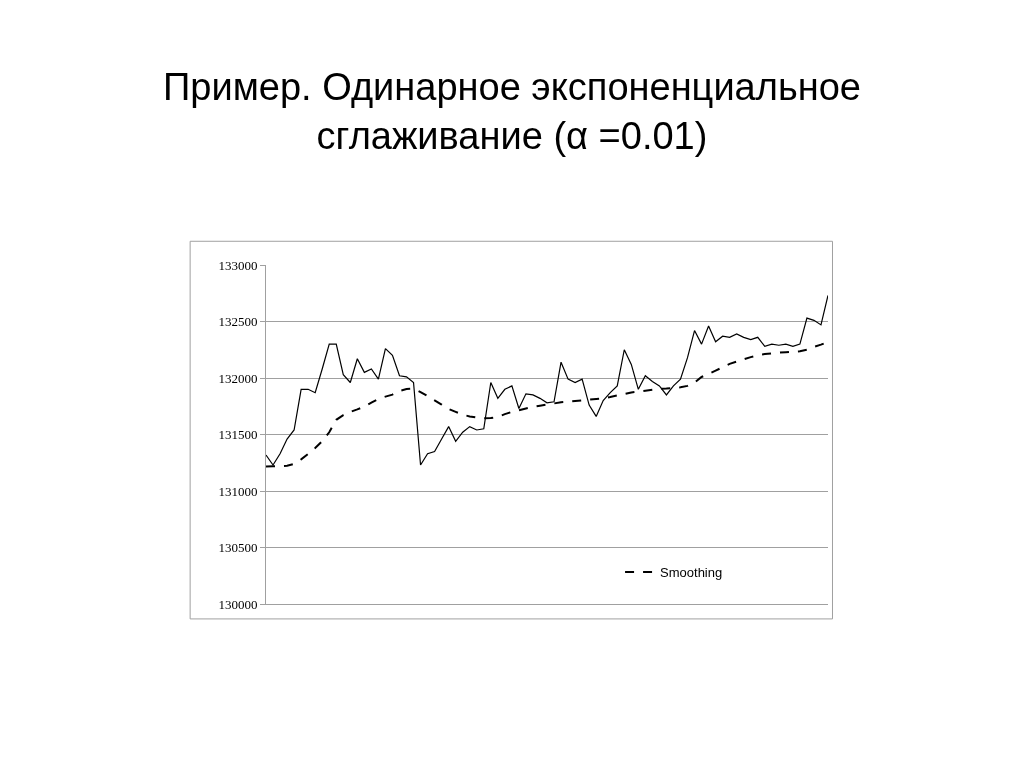  I want to click on chart-title: Пример. Одинарное экспоненциальное сглаживание (α =0.01), so click(512, 111).